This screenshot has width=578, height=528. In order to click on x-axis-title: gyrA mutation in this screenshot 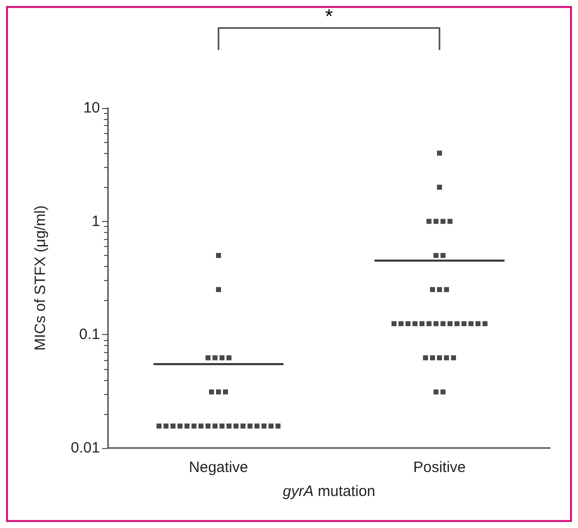, I will do `click(329, 491)`.